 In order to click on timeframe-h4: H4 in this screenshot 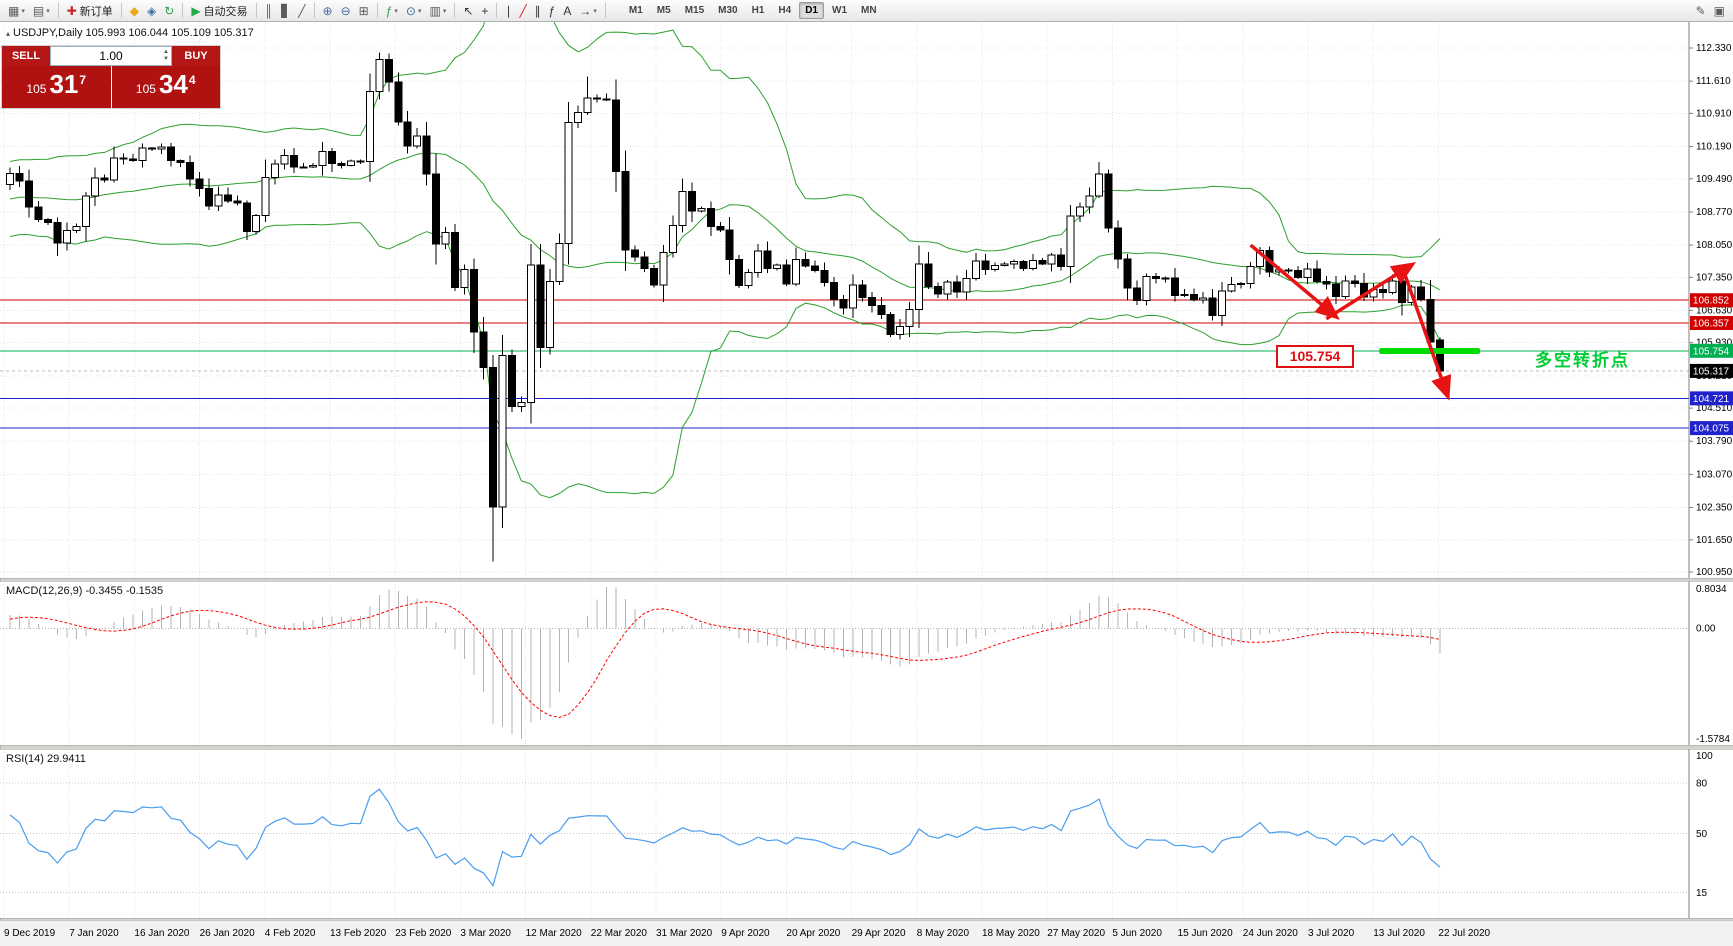, I will do `click(785, 10)`.